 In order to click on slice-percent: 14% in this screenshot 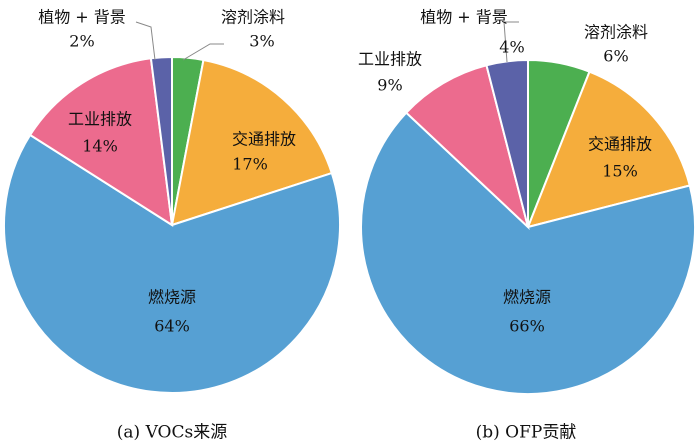, I will do `click(100, 146)`.